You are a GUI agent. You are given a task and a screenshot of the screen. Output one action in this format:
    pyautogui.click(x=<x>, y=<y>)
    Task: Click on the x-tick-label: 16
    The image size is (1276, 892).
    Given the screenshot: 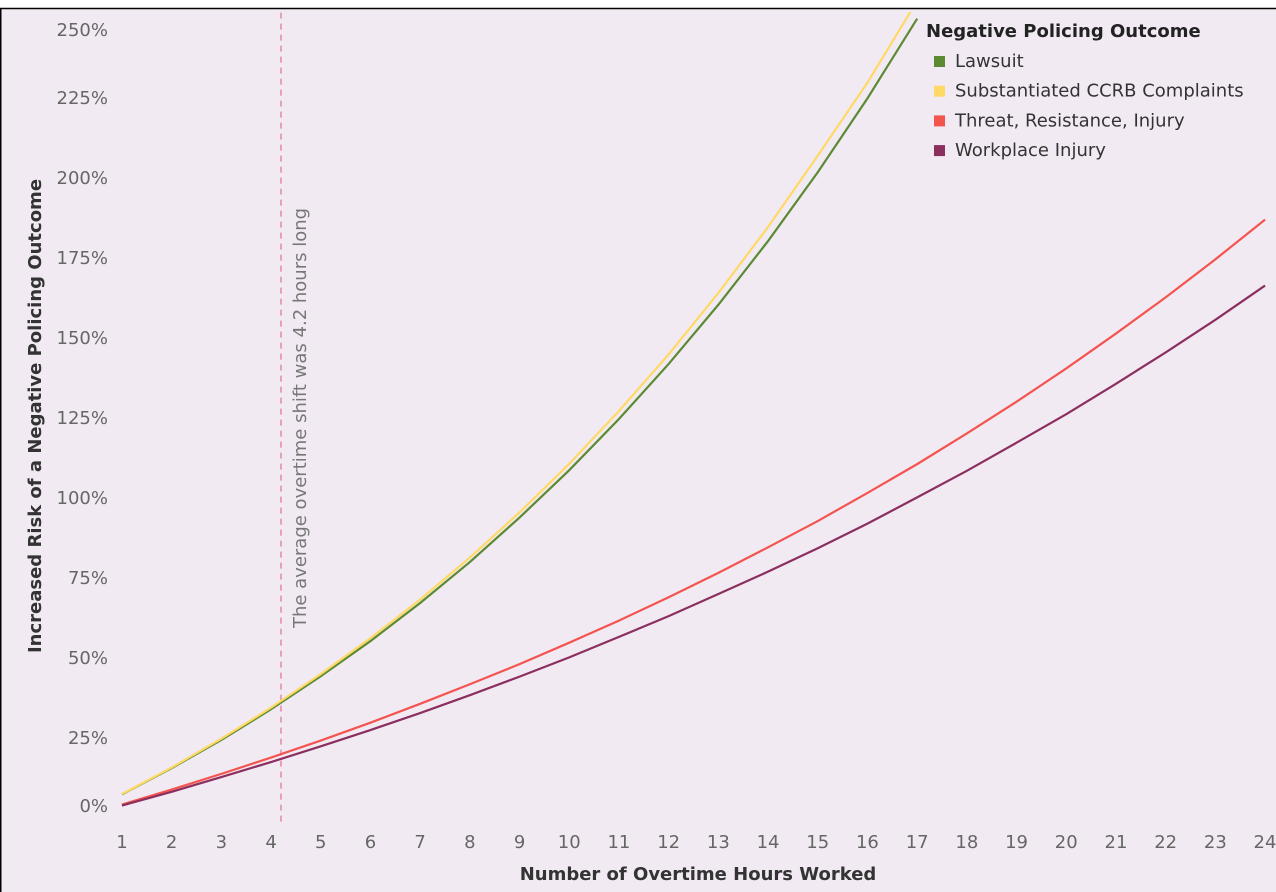 What is the action you would take?
    pyautogui.click(x=867, y=842)
    